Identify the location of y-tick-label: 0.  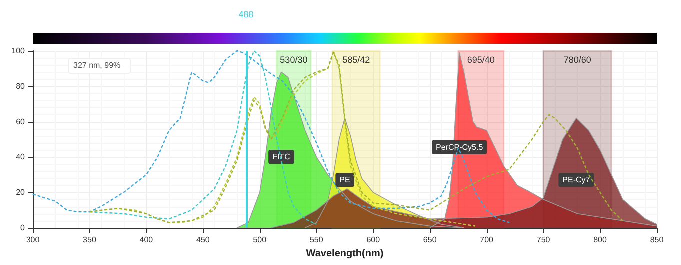
(23, 228).